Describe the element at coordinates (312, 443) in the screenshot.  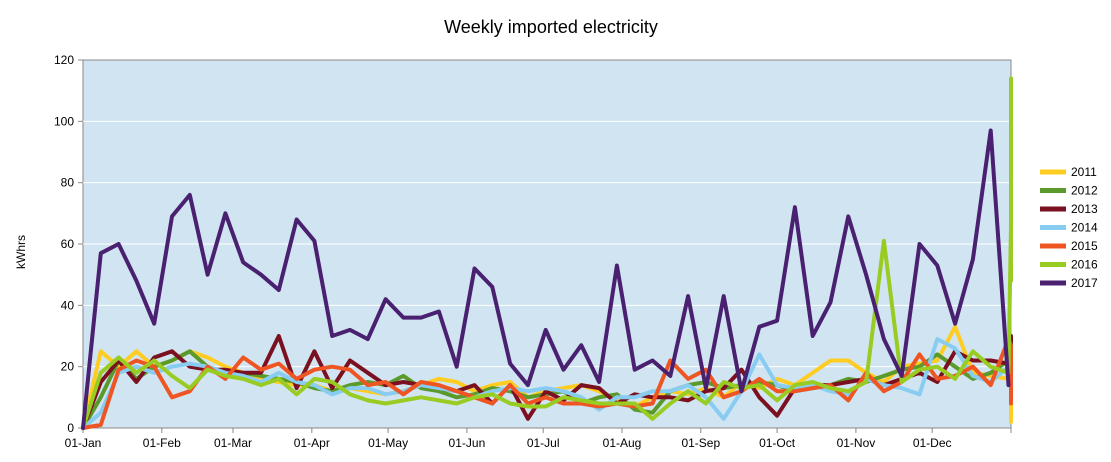
I see `x-tick-label: 01-Apr` at that location.